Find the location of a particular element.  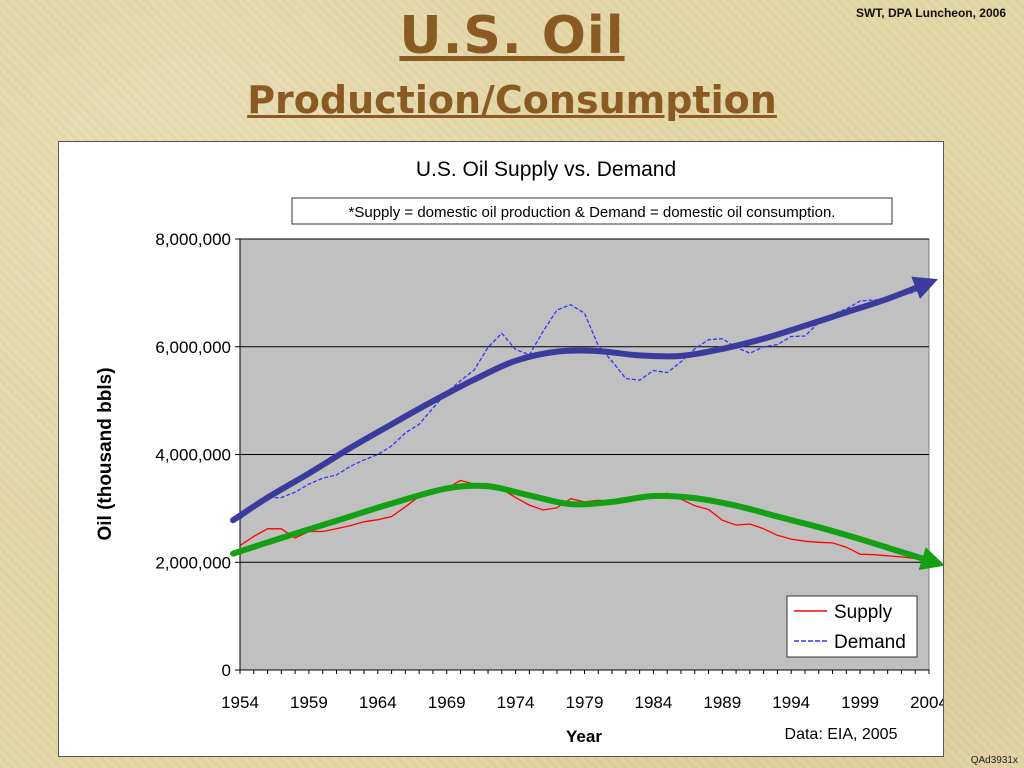

legend-label-demand: Demand is located at coordinates (870, 642).